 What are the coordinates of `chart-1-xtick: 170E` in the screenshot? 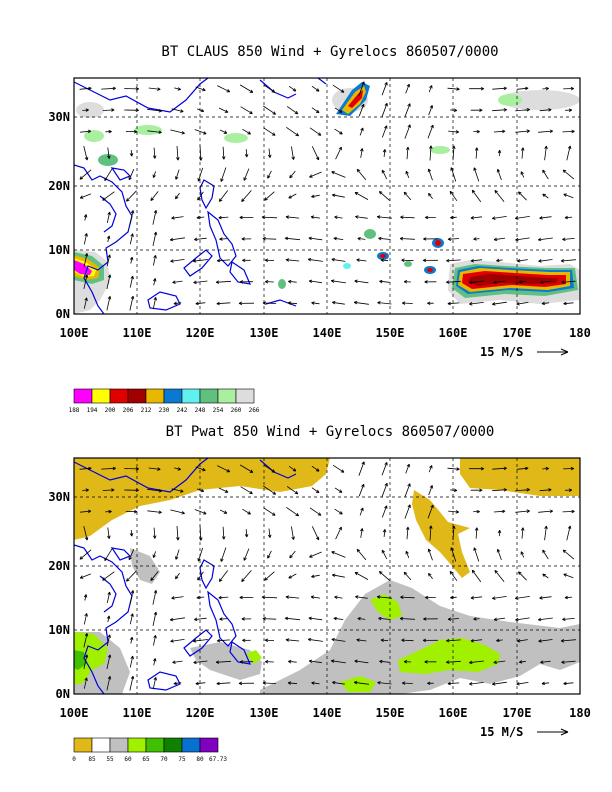 It's located at (517, 333).